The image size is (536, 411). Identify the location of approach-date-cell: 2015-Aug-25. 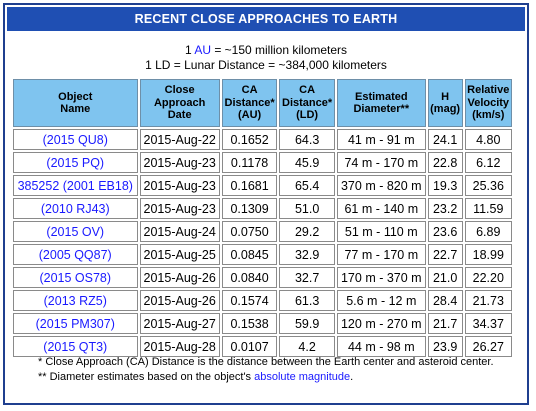
(179, 254).